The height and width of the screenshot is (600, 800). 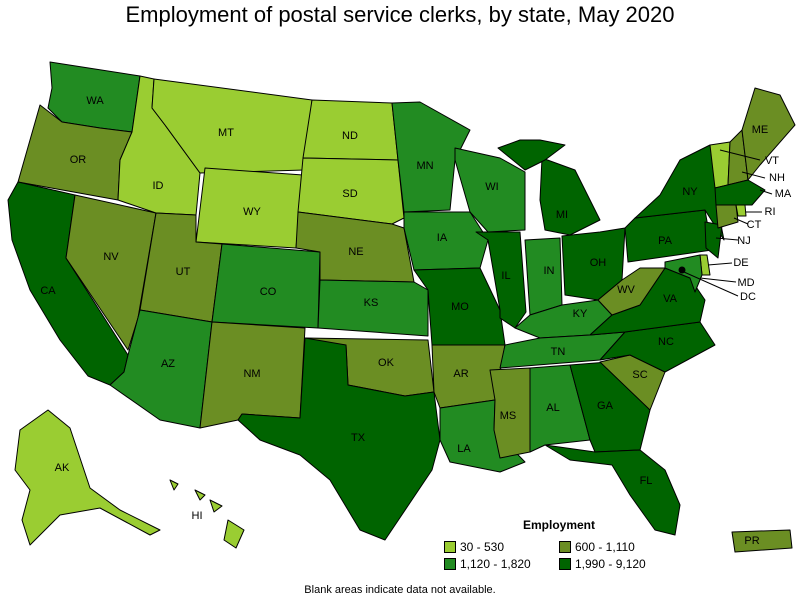 What do you see at coordinates (549, 271) in the screenshot?
I see `state-label-IN: IN` at bounding box center [549, 271].